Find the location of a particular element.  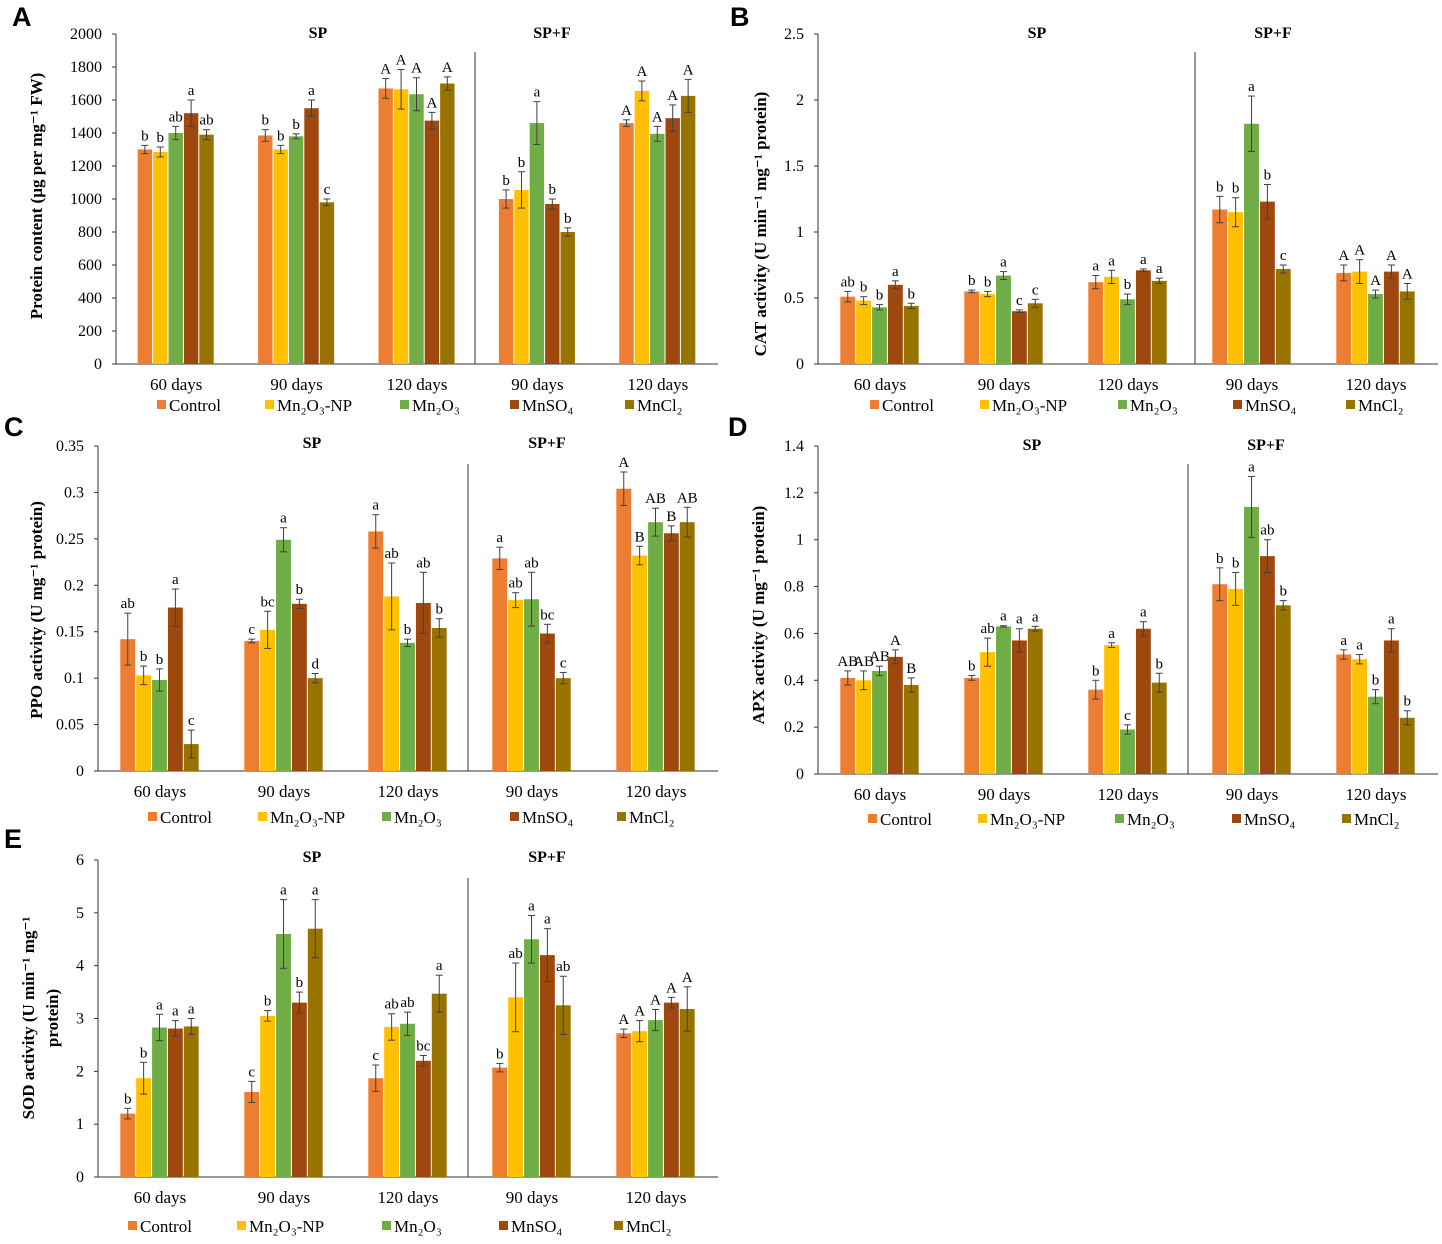

y-tick-label: 1800 is located at coordinates (86, 67).